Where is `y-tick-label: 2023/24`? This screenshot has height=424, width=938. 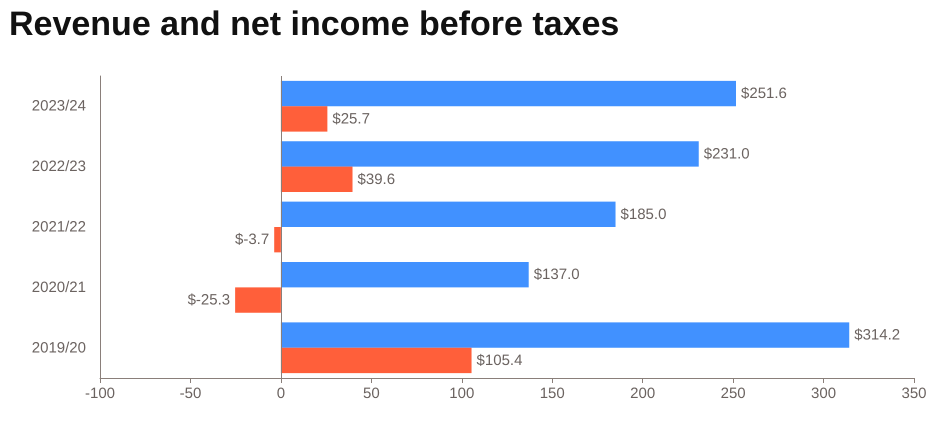 y-tick-label: 2023/24 is located at coordinates (59, 106).